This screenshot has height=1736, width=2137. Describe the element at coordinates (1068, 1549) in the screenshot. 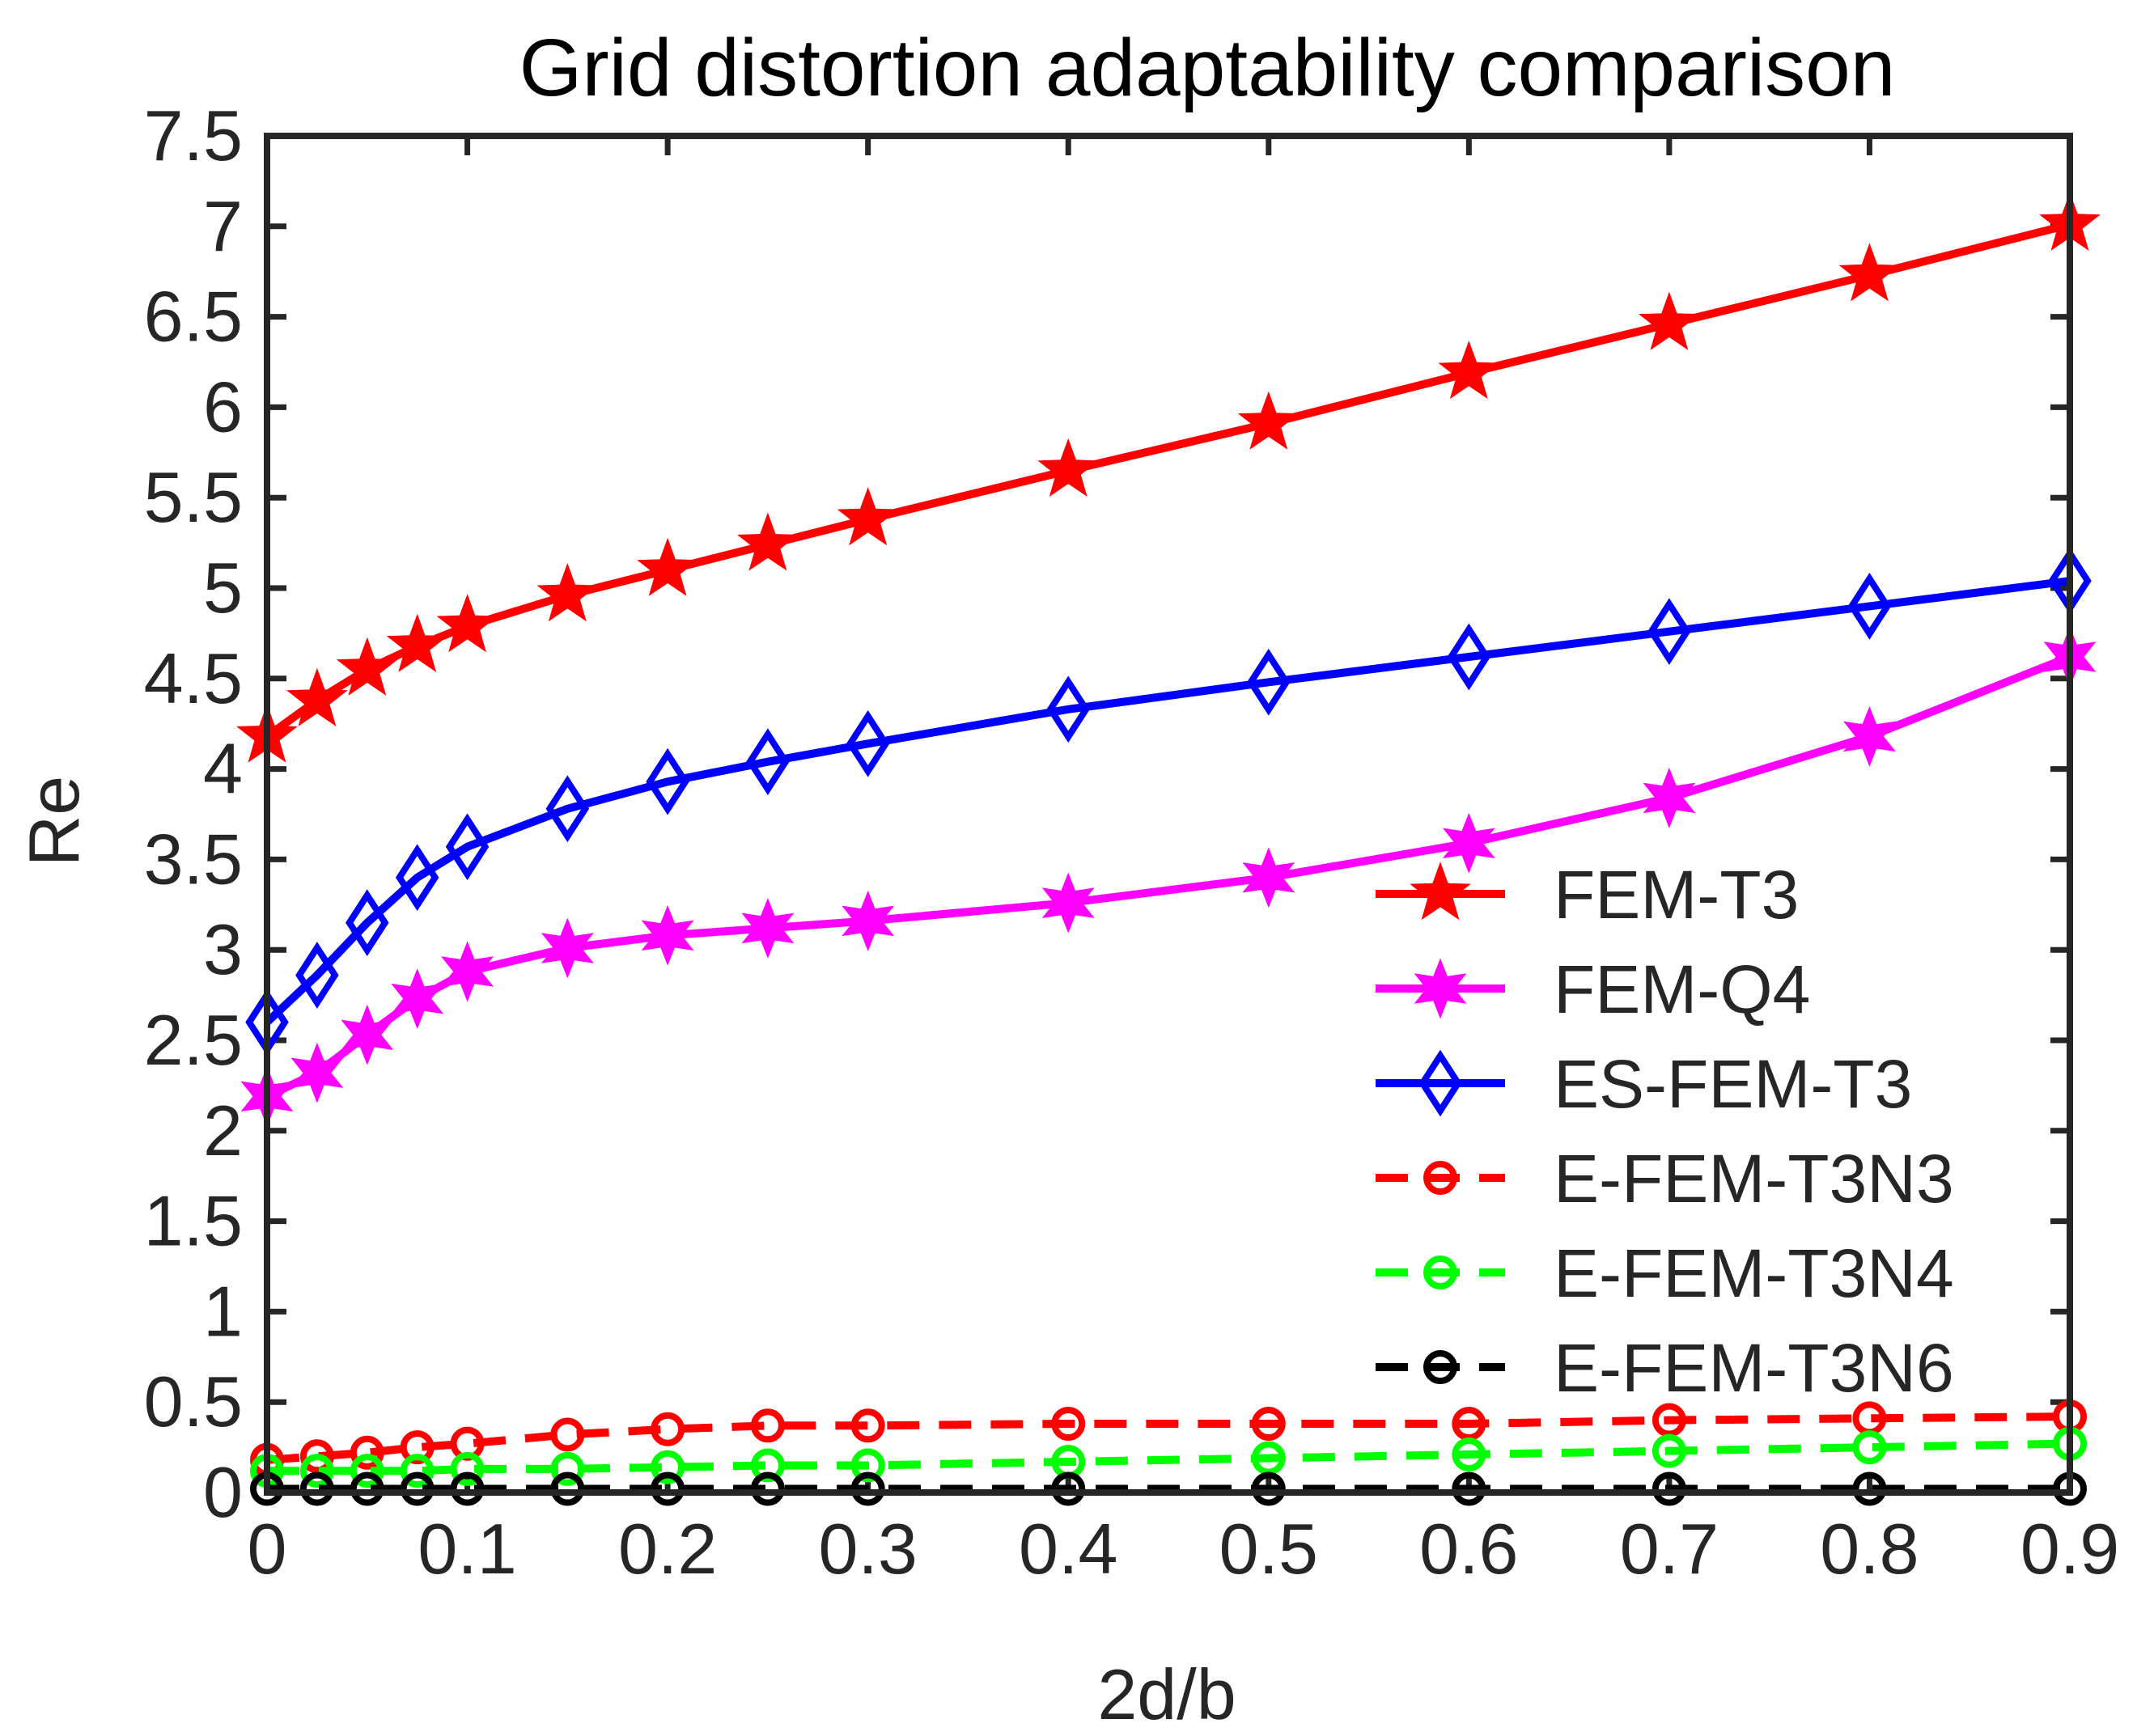

I see `x-tick-label: 0.4` at that location.